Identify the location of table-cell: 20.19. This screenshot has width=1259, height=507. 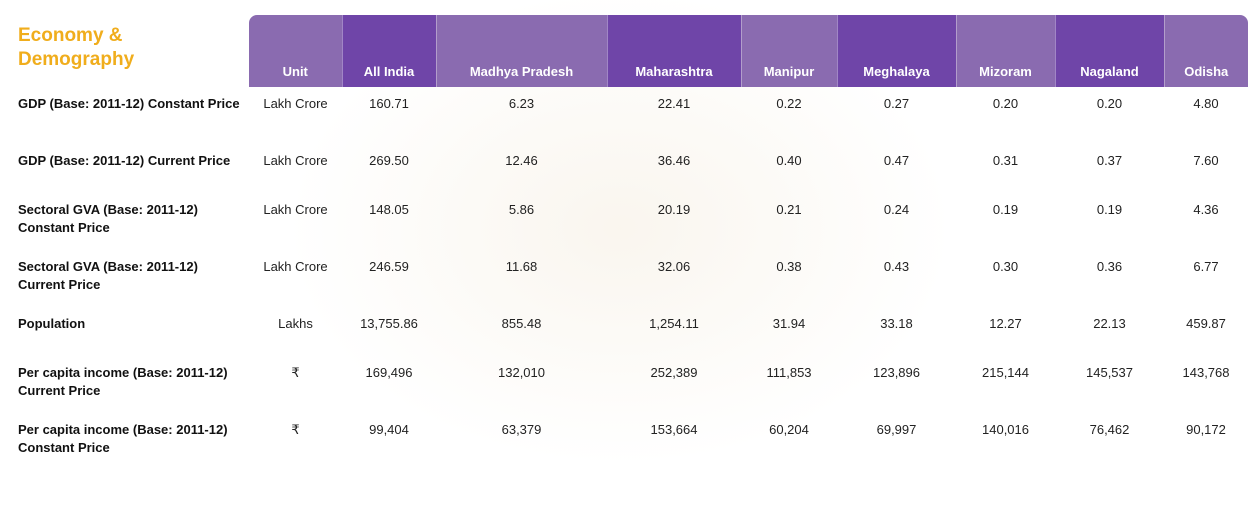
(674, 209).